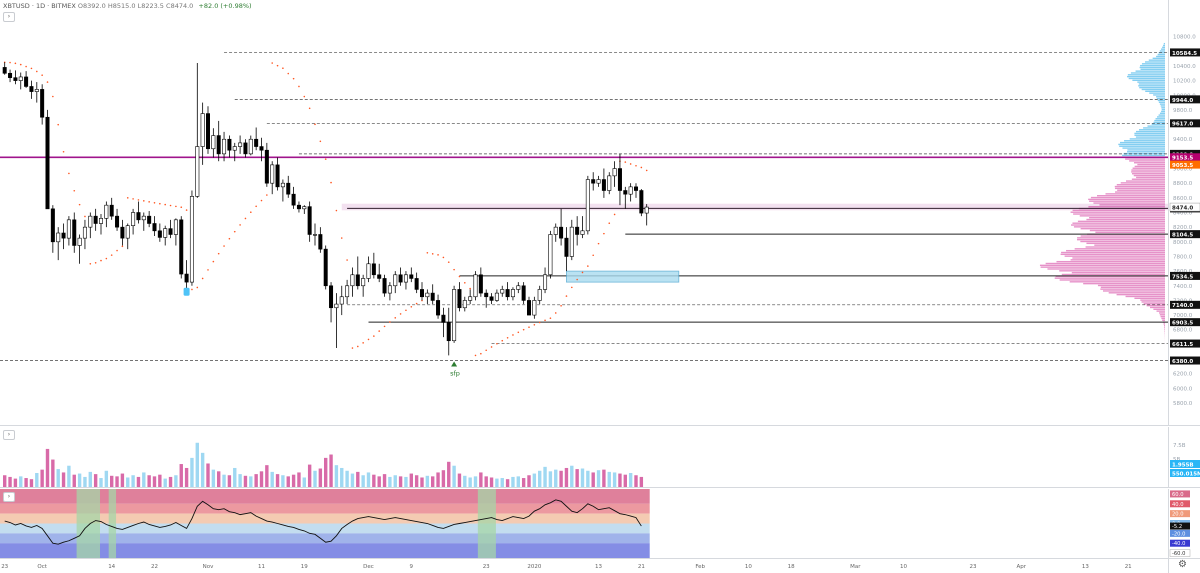 The height and width of the screenshot is (573, 1200). I want to click on oscillator-tag-label: -5.2, so click(1177, 527).